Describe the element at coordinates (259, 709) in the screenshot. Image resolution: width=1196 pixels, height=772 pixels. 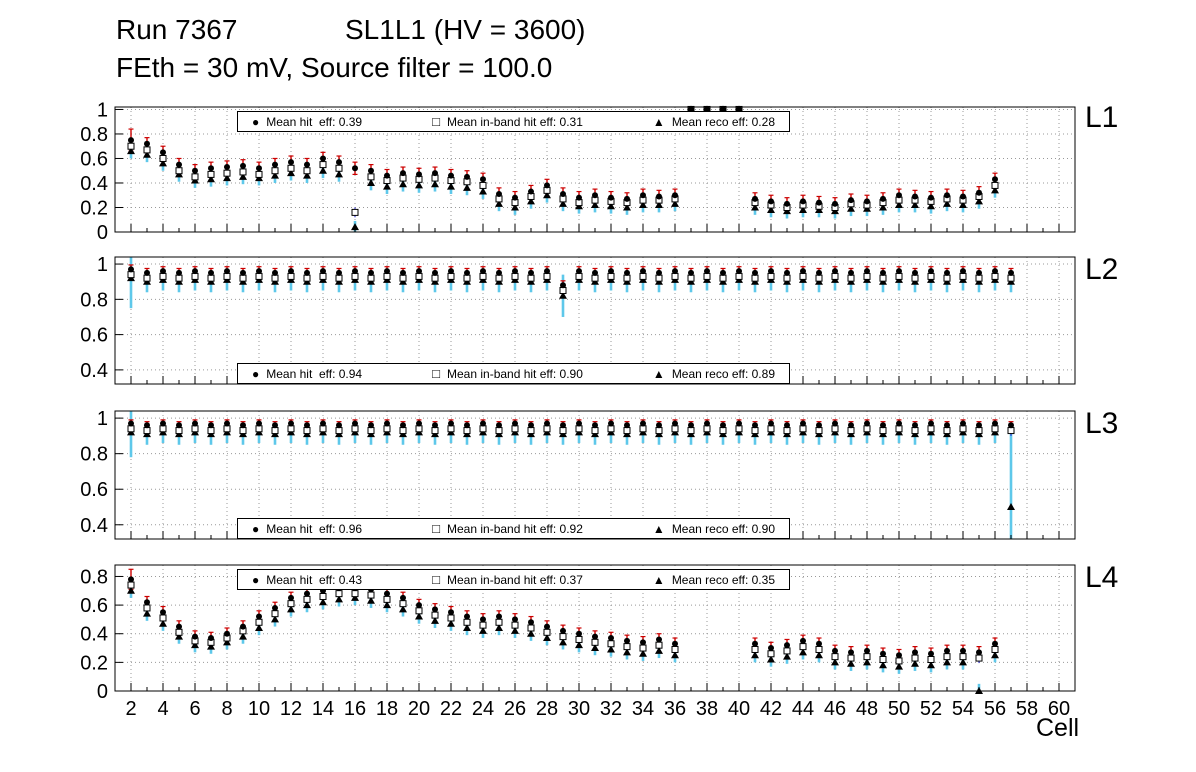
I see `x-tick-label: 10` at that location.